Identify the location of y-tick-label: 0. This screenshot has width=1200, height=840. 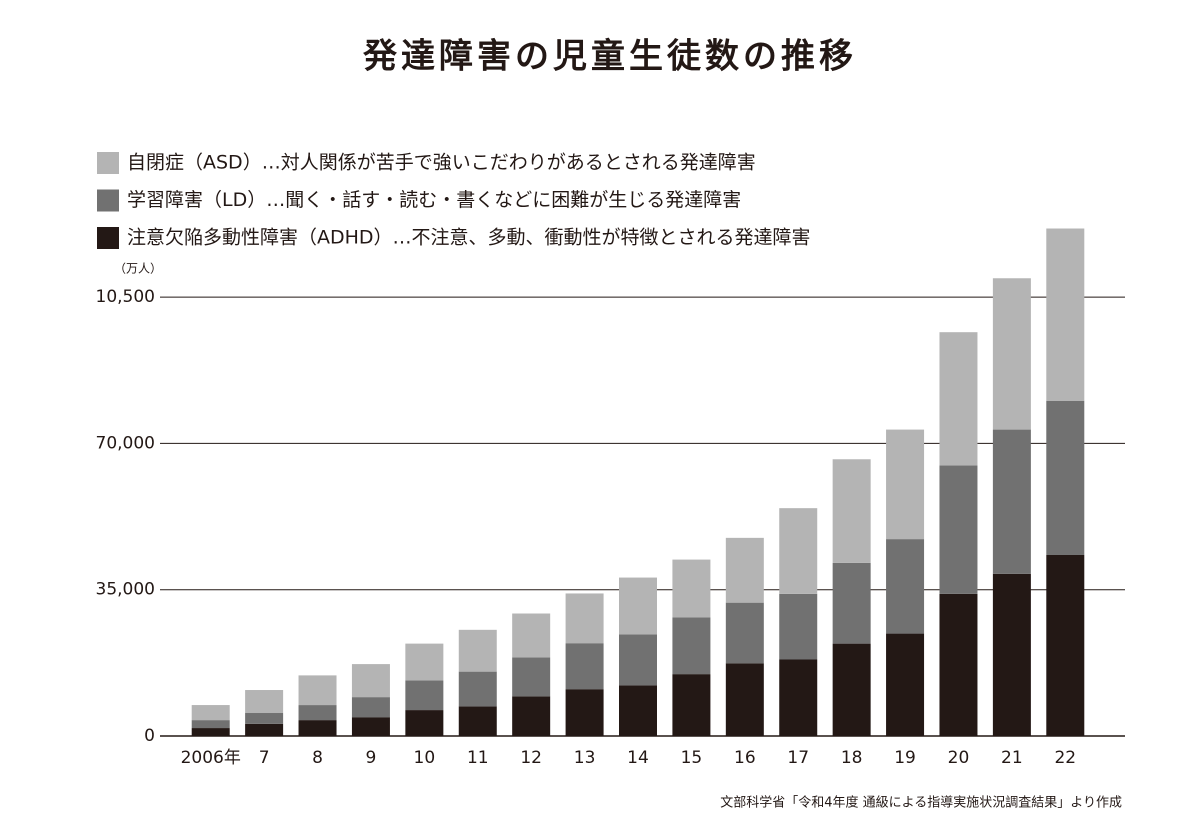
(149, 736).